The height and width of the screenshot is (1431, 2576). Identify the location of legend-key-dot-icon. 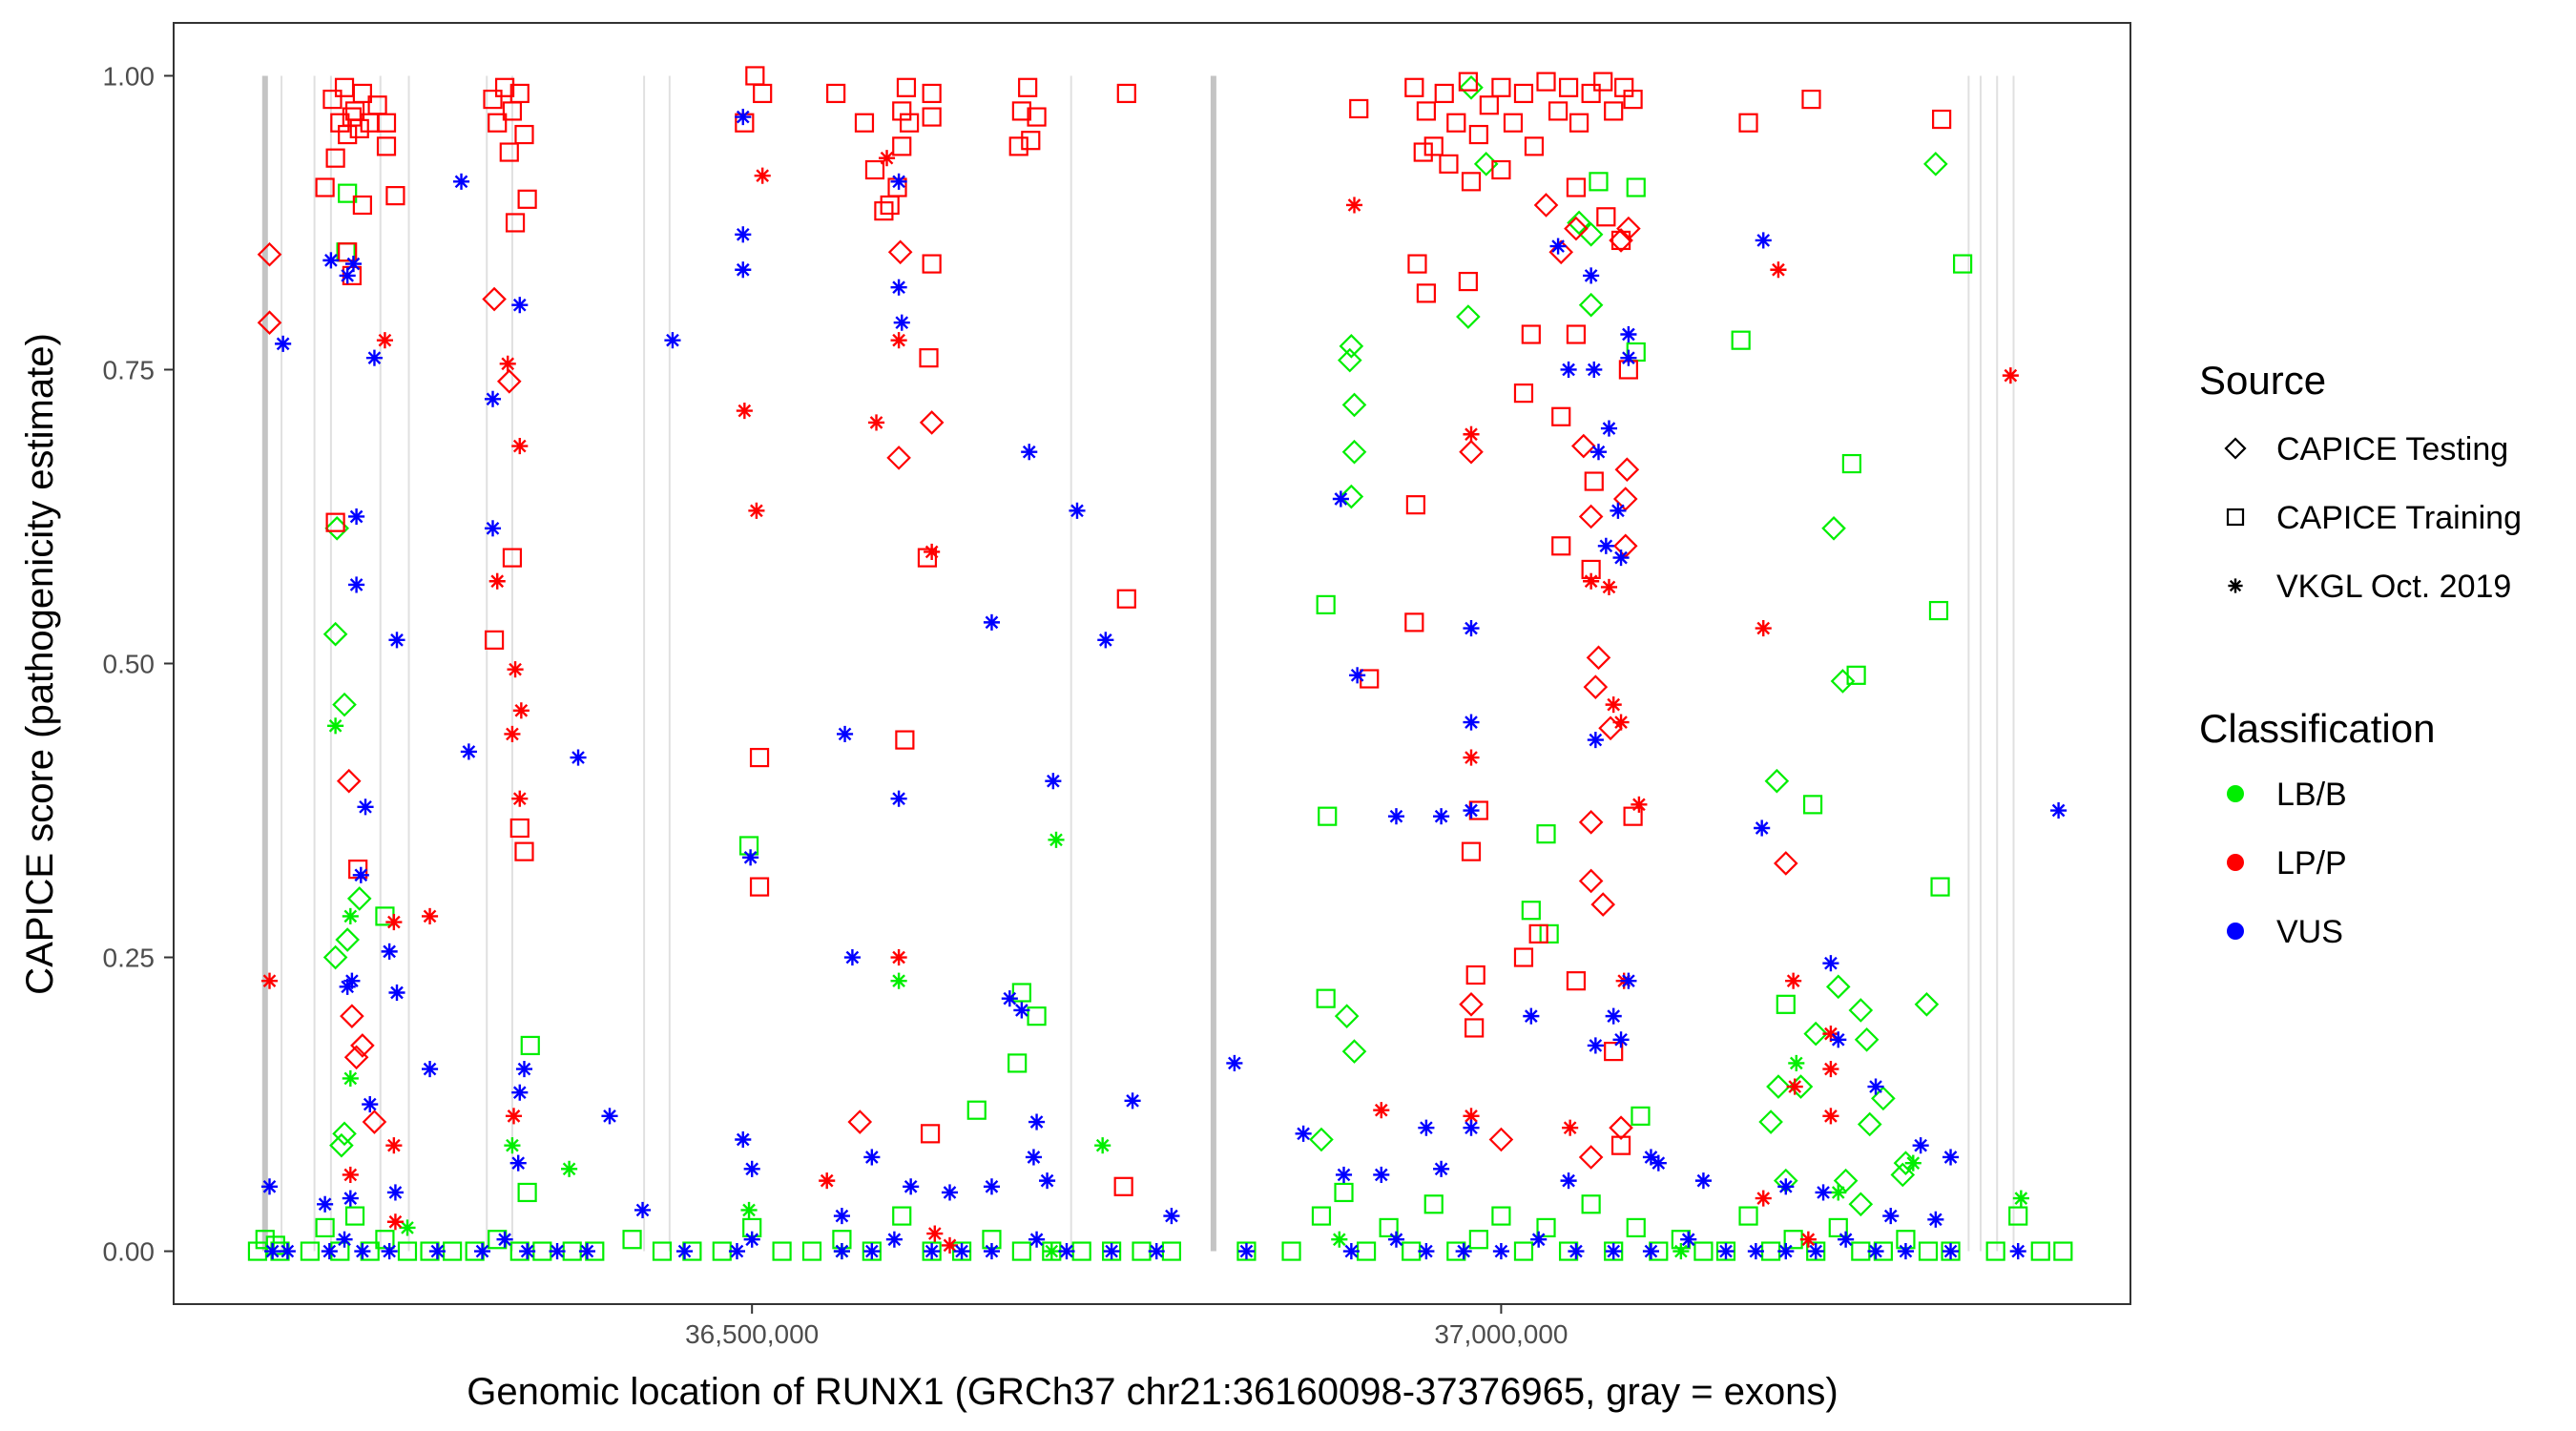
(2235, 793).